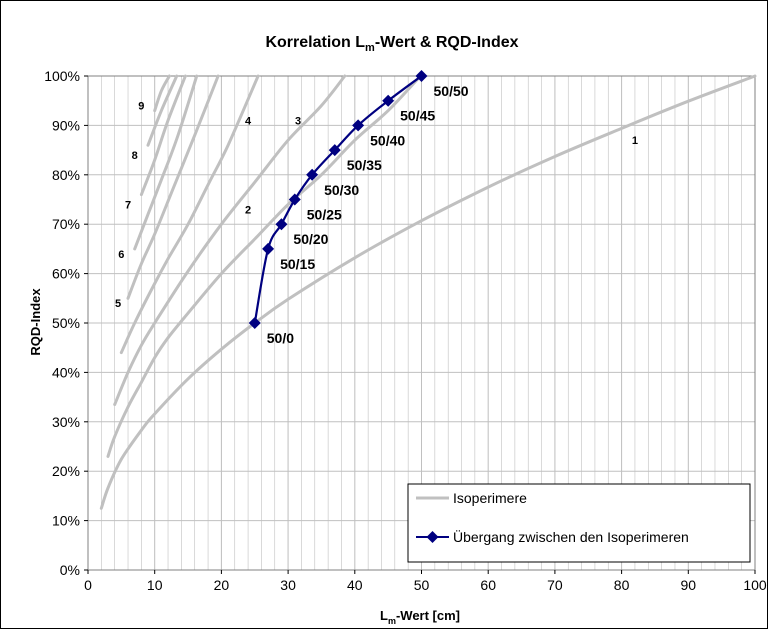 The height and width of the screenshot is (629, 768). Describe the element at coordinates (141, 107) in the screenshot. I see `curve-label-9: 9` at that location.